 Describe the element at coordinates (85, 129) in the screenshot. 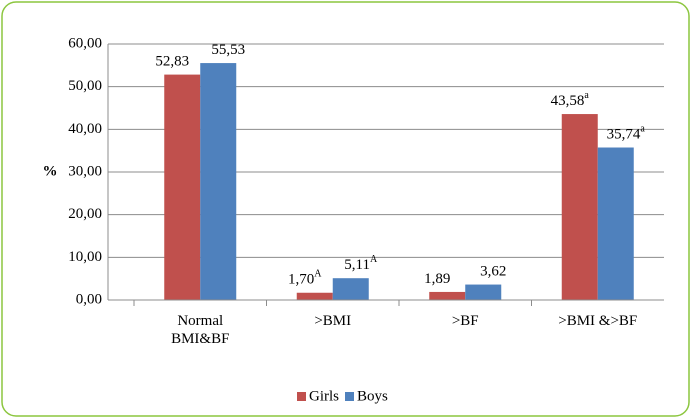

I see `y-tick-label: 40,00` at that location.